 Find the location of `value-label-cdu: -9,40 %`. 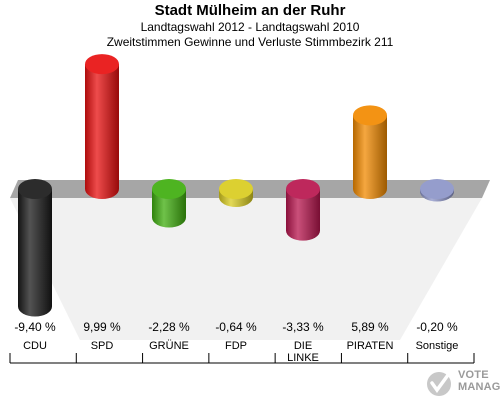

value-label-cdu: -9,40 % is located at coordinates (35, 327).